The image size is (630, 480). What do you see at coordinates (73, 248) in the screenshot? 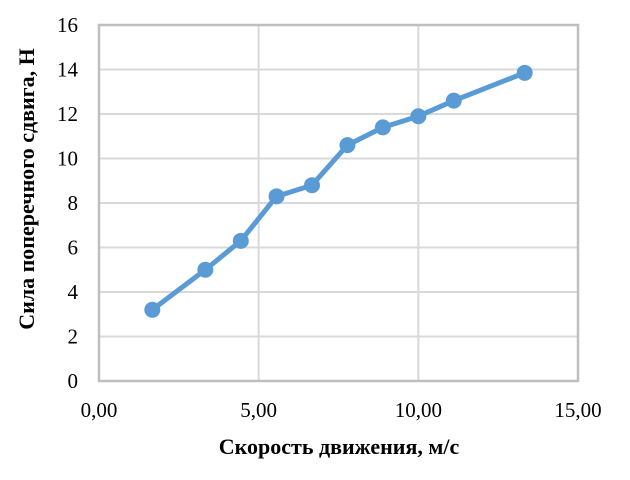
I see `y-tick-label: 6` at bounding box center [73, 248].